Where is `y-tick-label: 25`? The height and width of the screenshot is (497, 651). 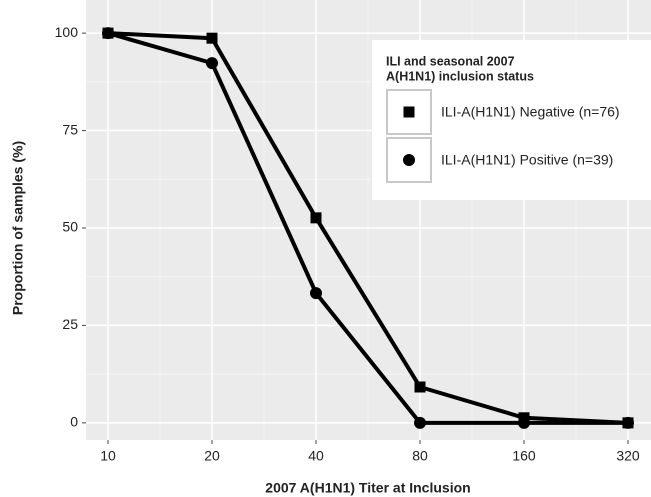 y-tick-label: 25 is located at coordinates (70, 324).